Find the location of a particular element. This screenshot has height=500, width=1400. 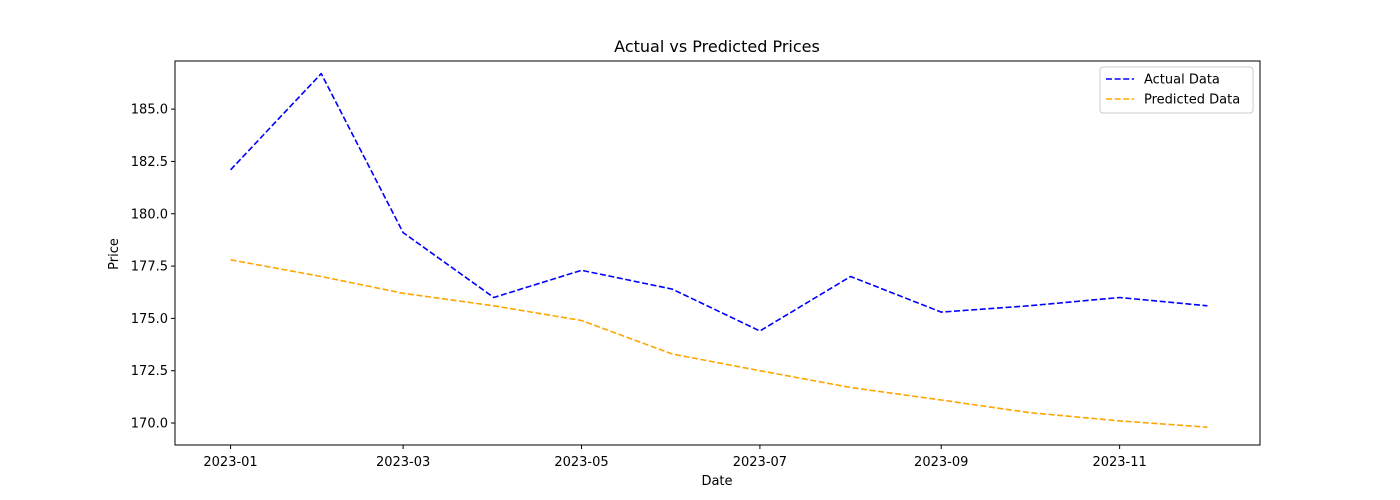

x-tick-label: 2023-09 is located at coordinates (941, 462).